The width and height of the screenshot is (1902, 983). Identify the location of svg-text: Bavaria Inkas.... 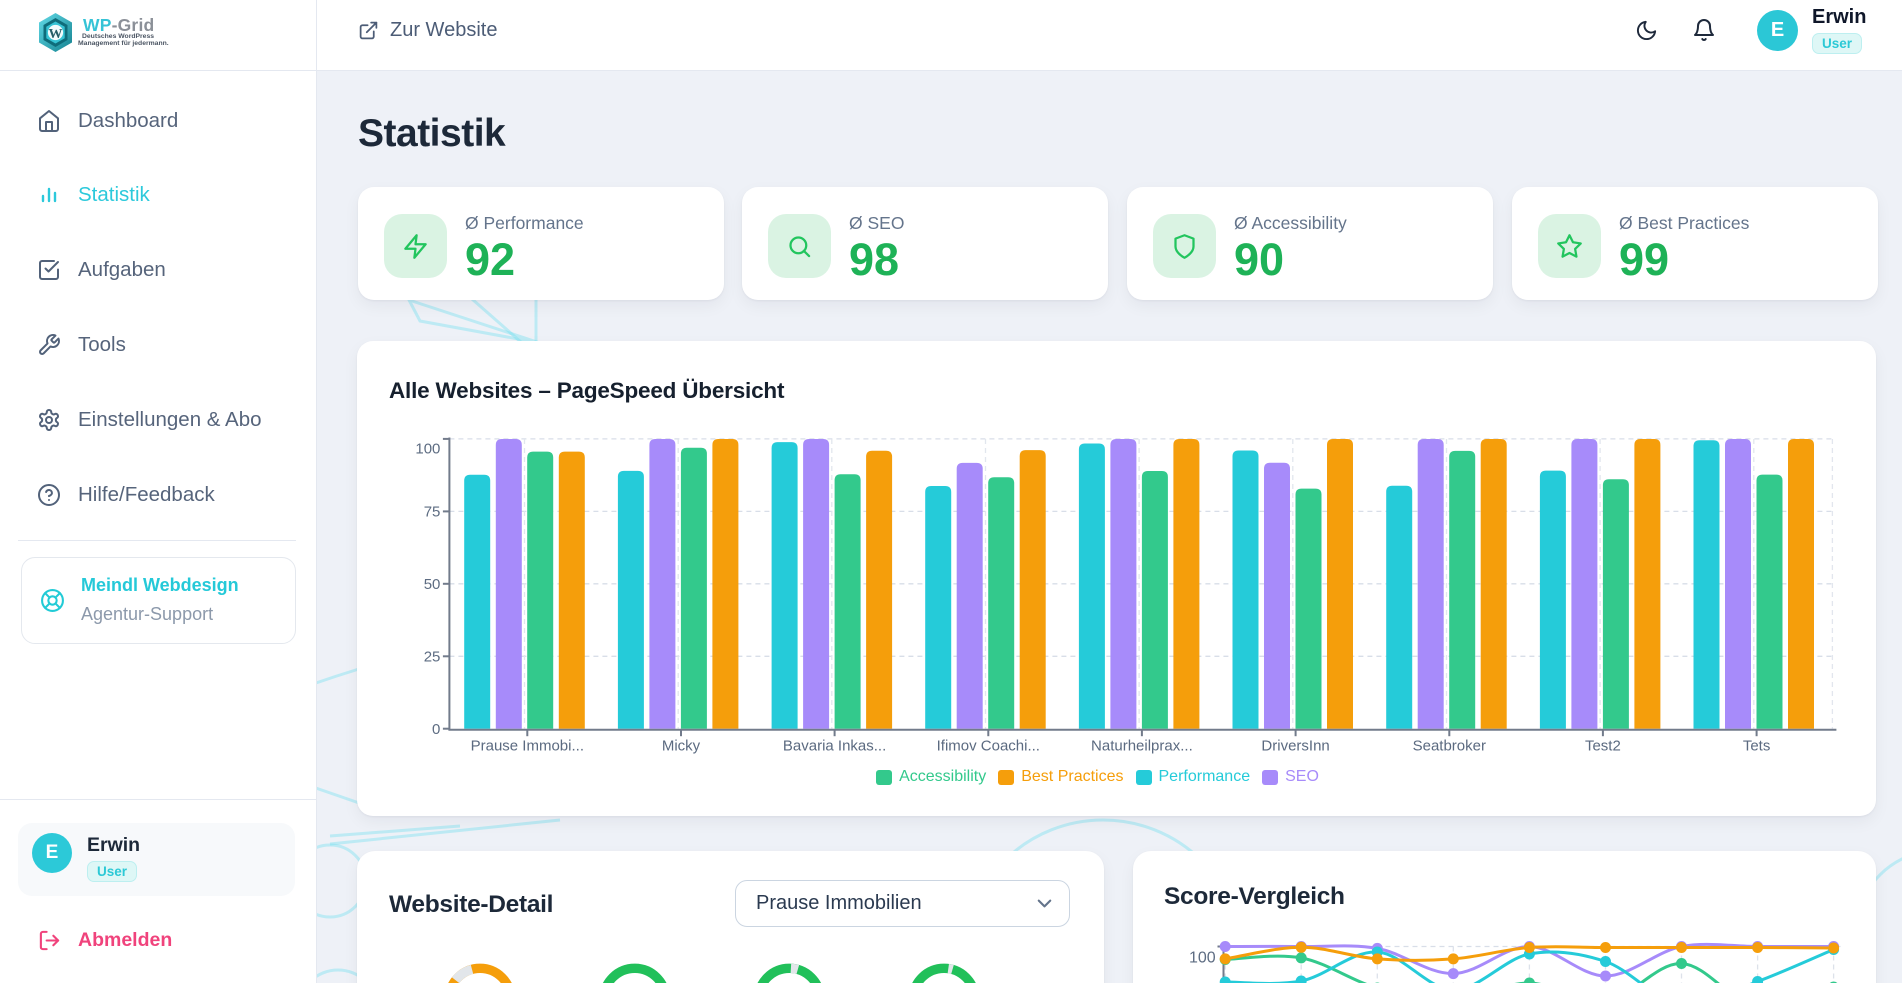
(834, 746).